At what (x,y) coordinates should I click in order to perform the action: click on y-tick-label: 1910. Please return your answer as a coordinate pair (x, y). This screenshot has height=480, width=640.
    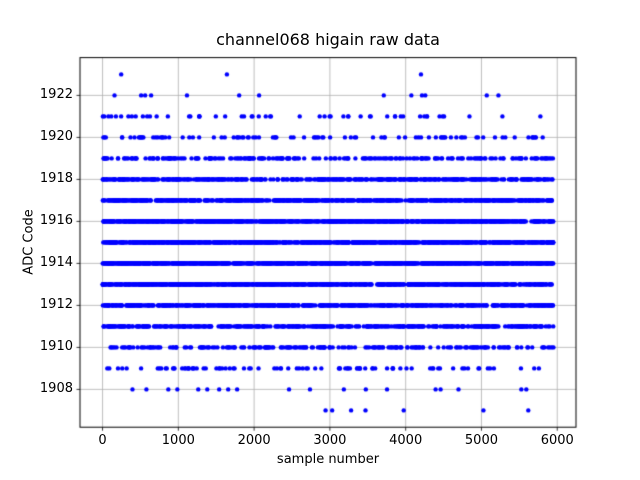
    Looking at the image, I should click on (56, 347).